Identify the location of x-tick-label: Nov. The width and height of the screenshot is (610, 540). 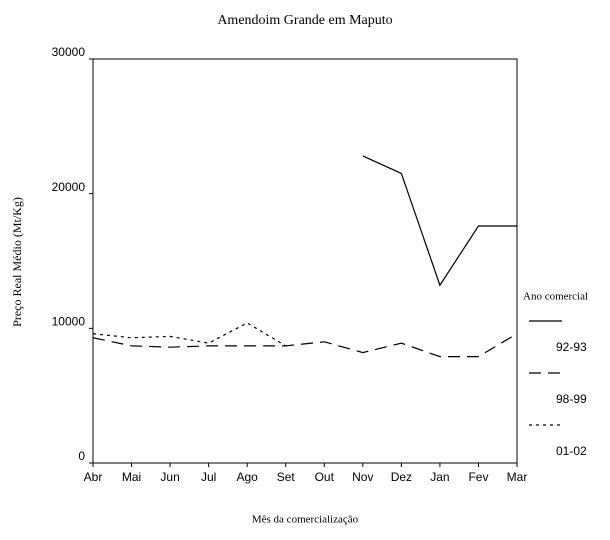
(362, 477).